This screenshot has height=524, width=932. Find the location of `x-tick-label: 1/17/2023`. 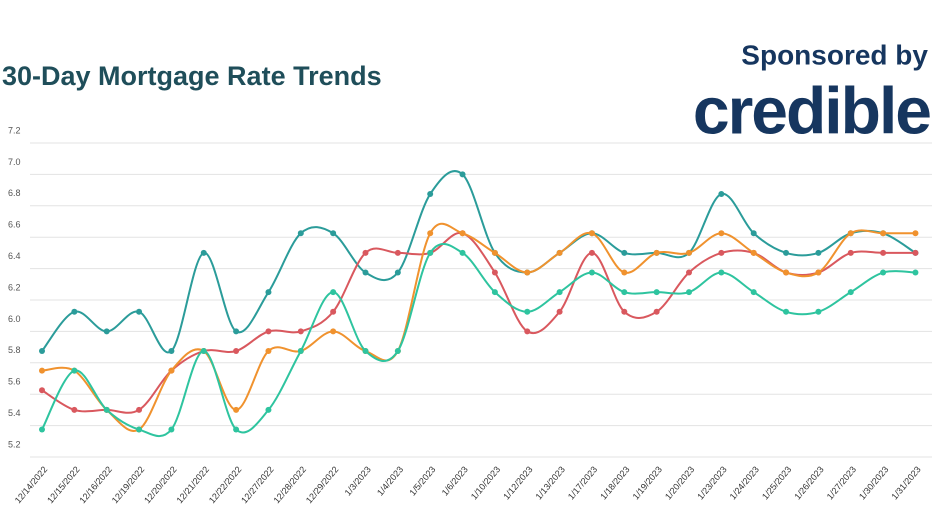

x-tick-label: 1/17/2023 is located at coordinates (582, 482).